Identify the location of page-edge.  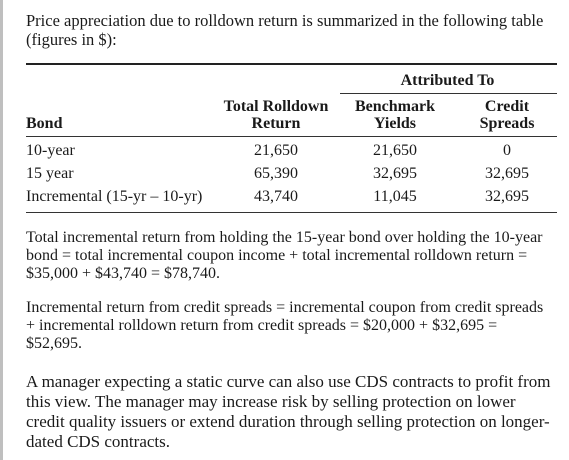
(1, 230).